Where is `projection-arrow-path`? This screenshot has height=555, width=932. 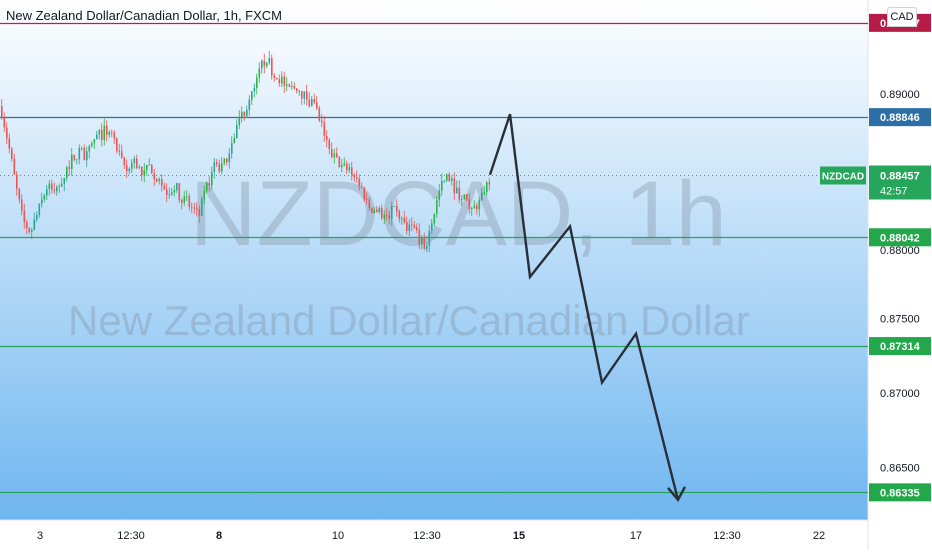
projection-arrow-path is located at coordinates (584, 307).